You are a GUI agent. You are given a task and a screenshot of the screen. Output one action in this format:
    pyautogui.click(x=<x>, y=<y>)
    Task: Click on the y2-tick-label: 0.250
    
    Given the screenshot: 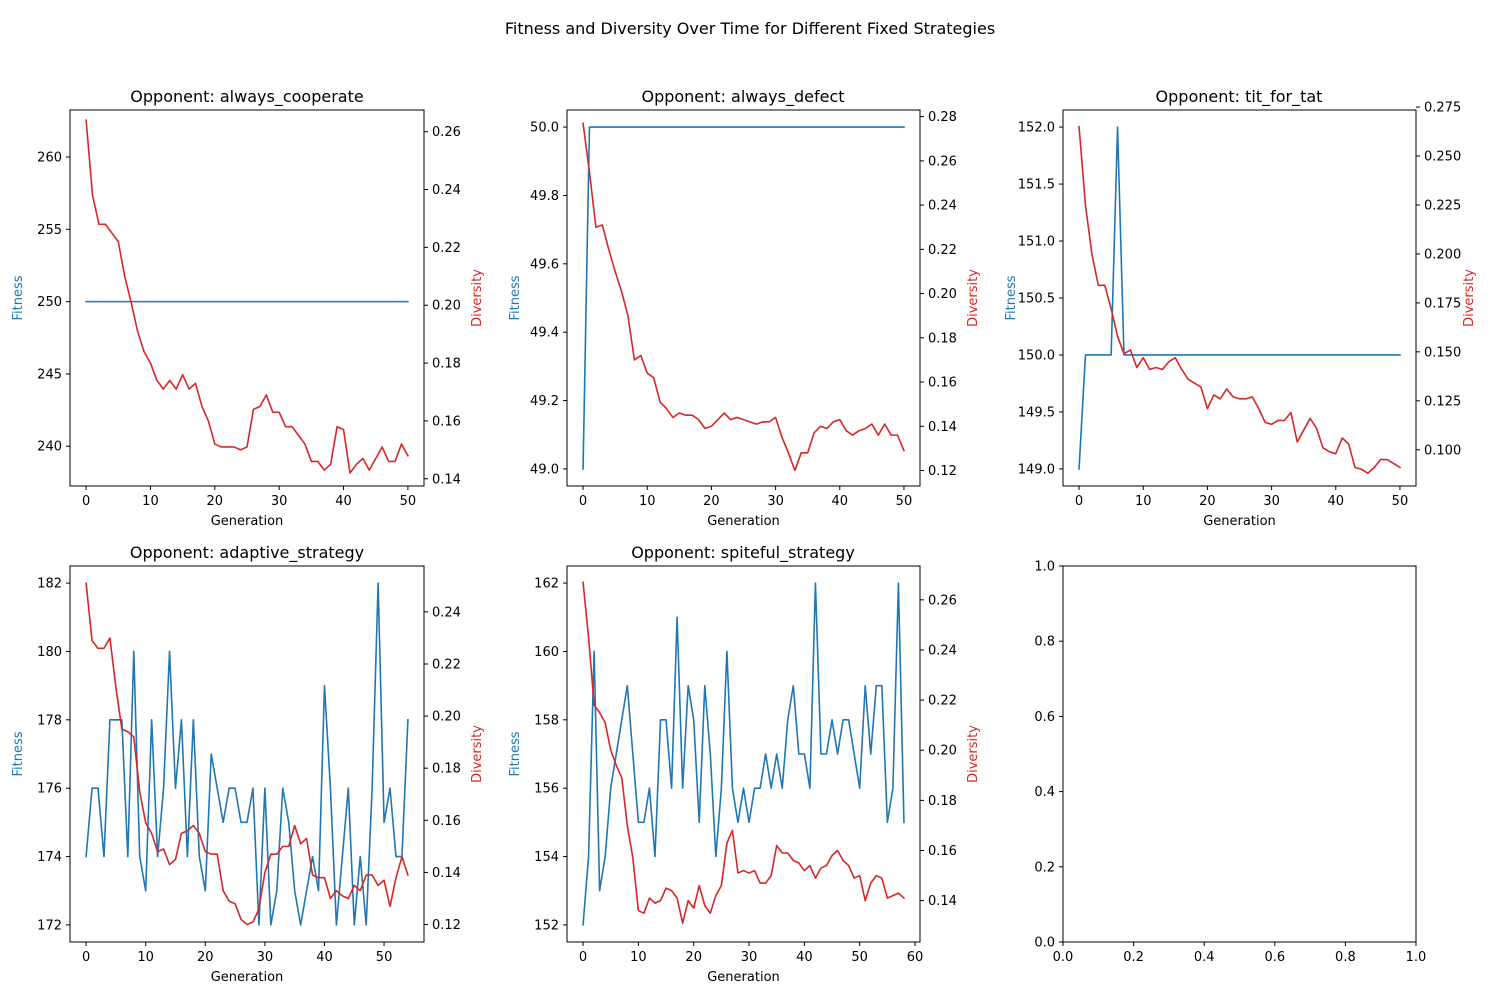 What is the action you would take?
    pyautogui.click(x=1442, y=157)
    